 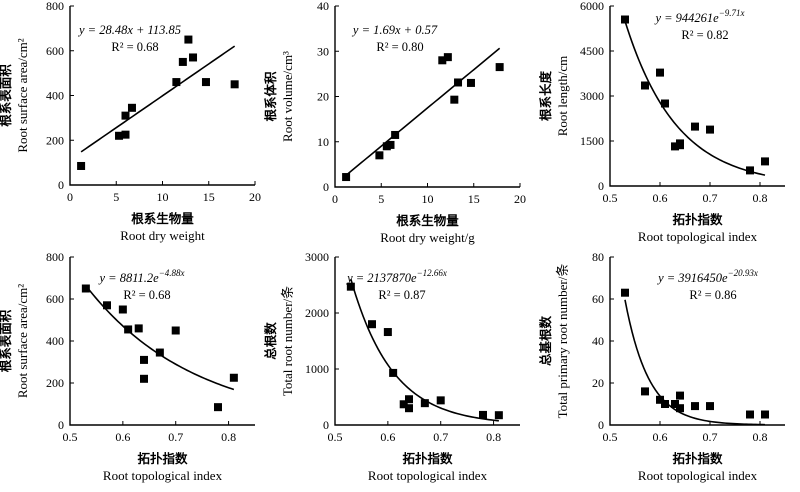 I want to click on y-tick-label: 30, so click(x=323, y=51).